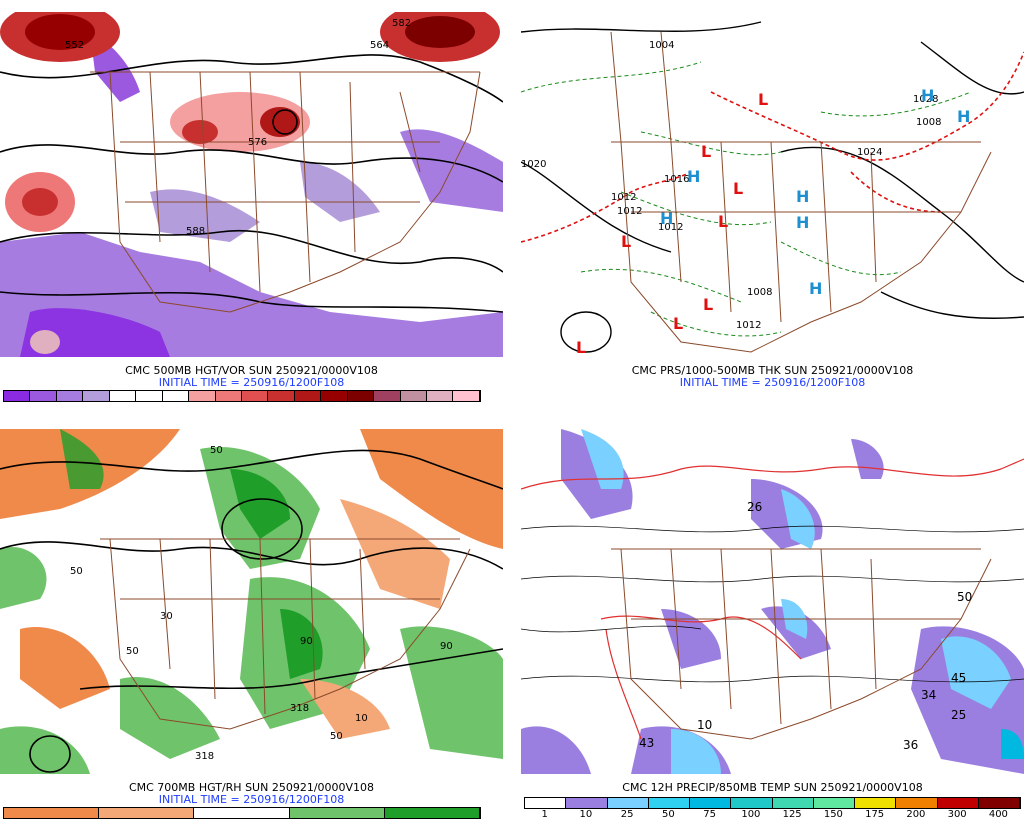 The height and width of the screenshot is (819, 1024). What do you see at coordinates (251, 370) in the screenshot?
I see `panel-caption: CMC 500MB HGT/VOR SUN 250921/0000V108` at bounding box center [251, 370].